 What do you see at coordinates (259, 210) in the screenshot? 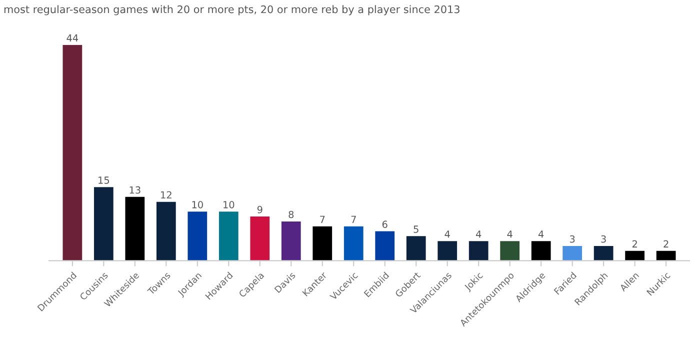
I see `data-label: 9` at bounding box center [259, 210].